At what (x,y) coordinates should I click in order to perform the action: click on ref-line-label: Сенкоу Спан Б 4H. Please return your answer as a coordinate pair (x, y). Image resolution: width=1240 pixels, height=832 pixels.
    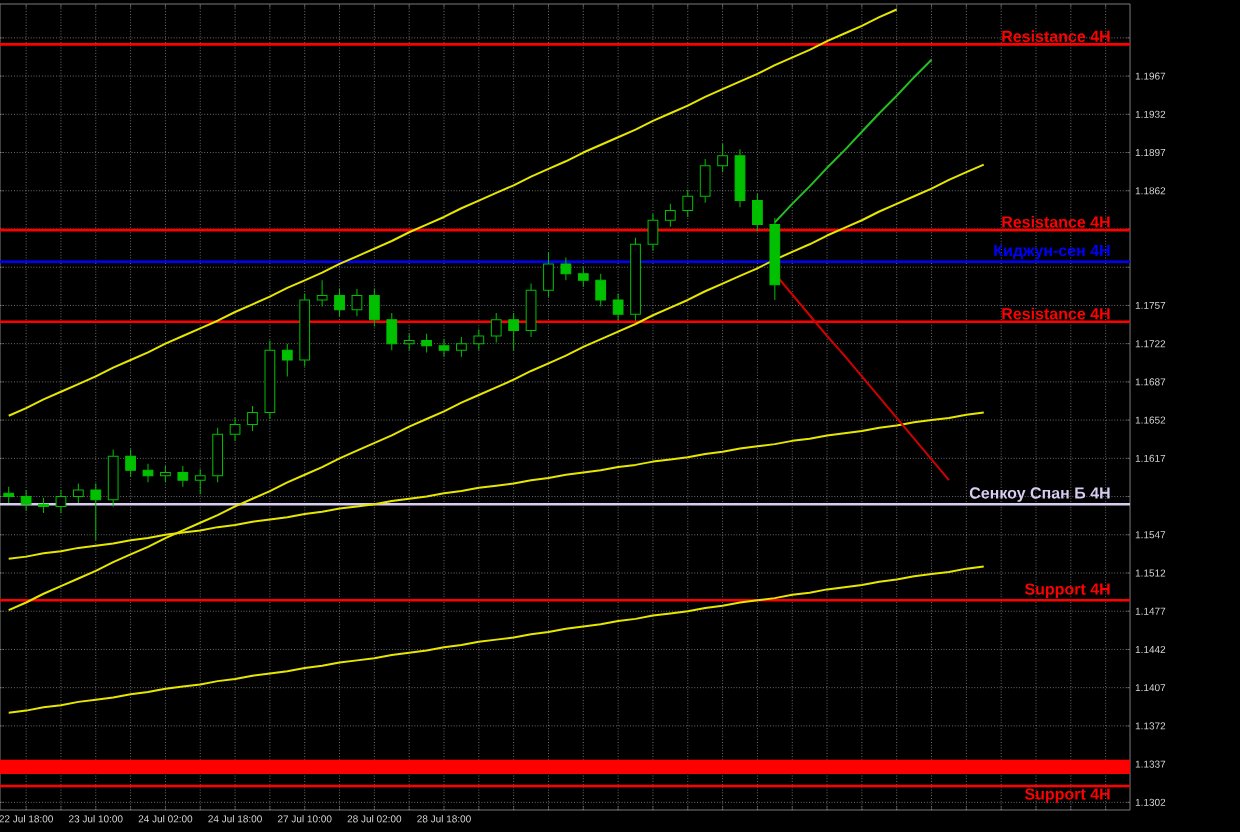
    Looking at the image, I should click on (1039, 494).